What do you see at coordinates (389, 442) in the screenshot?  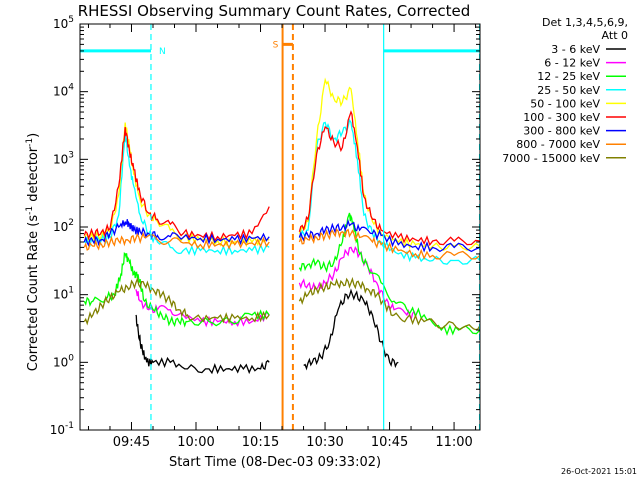 I see `x-tick-label-5: 10:45` at bounding box center [389, 442].